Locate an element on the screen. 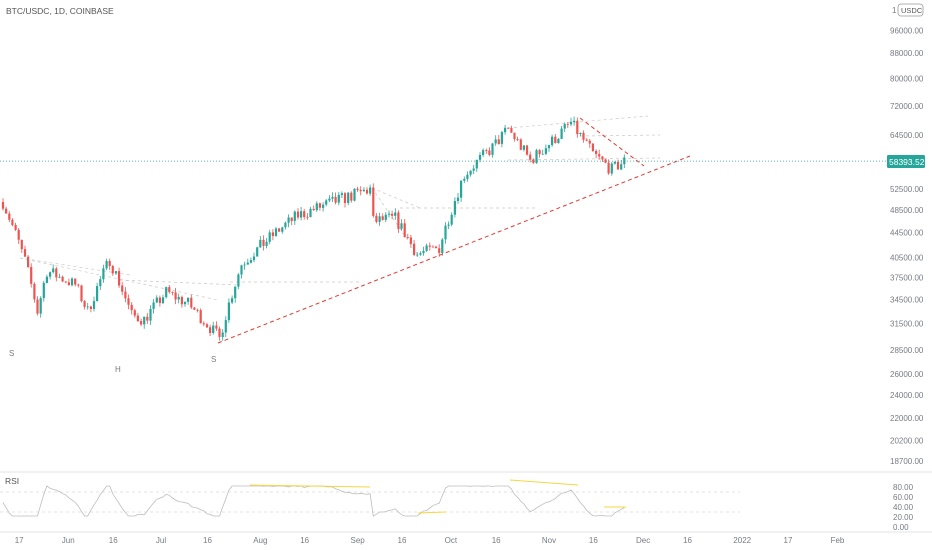  rsi-oversold-mark is located at coordinates (432, 512).